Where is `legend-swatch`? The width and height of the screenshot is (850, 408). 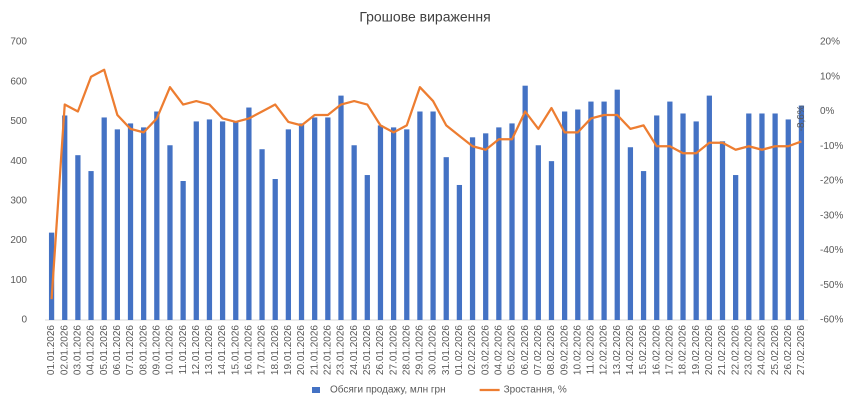
legend-swatch is located at coordinates (316, 390).